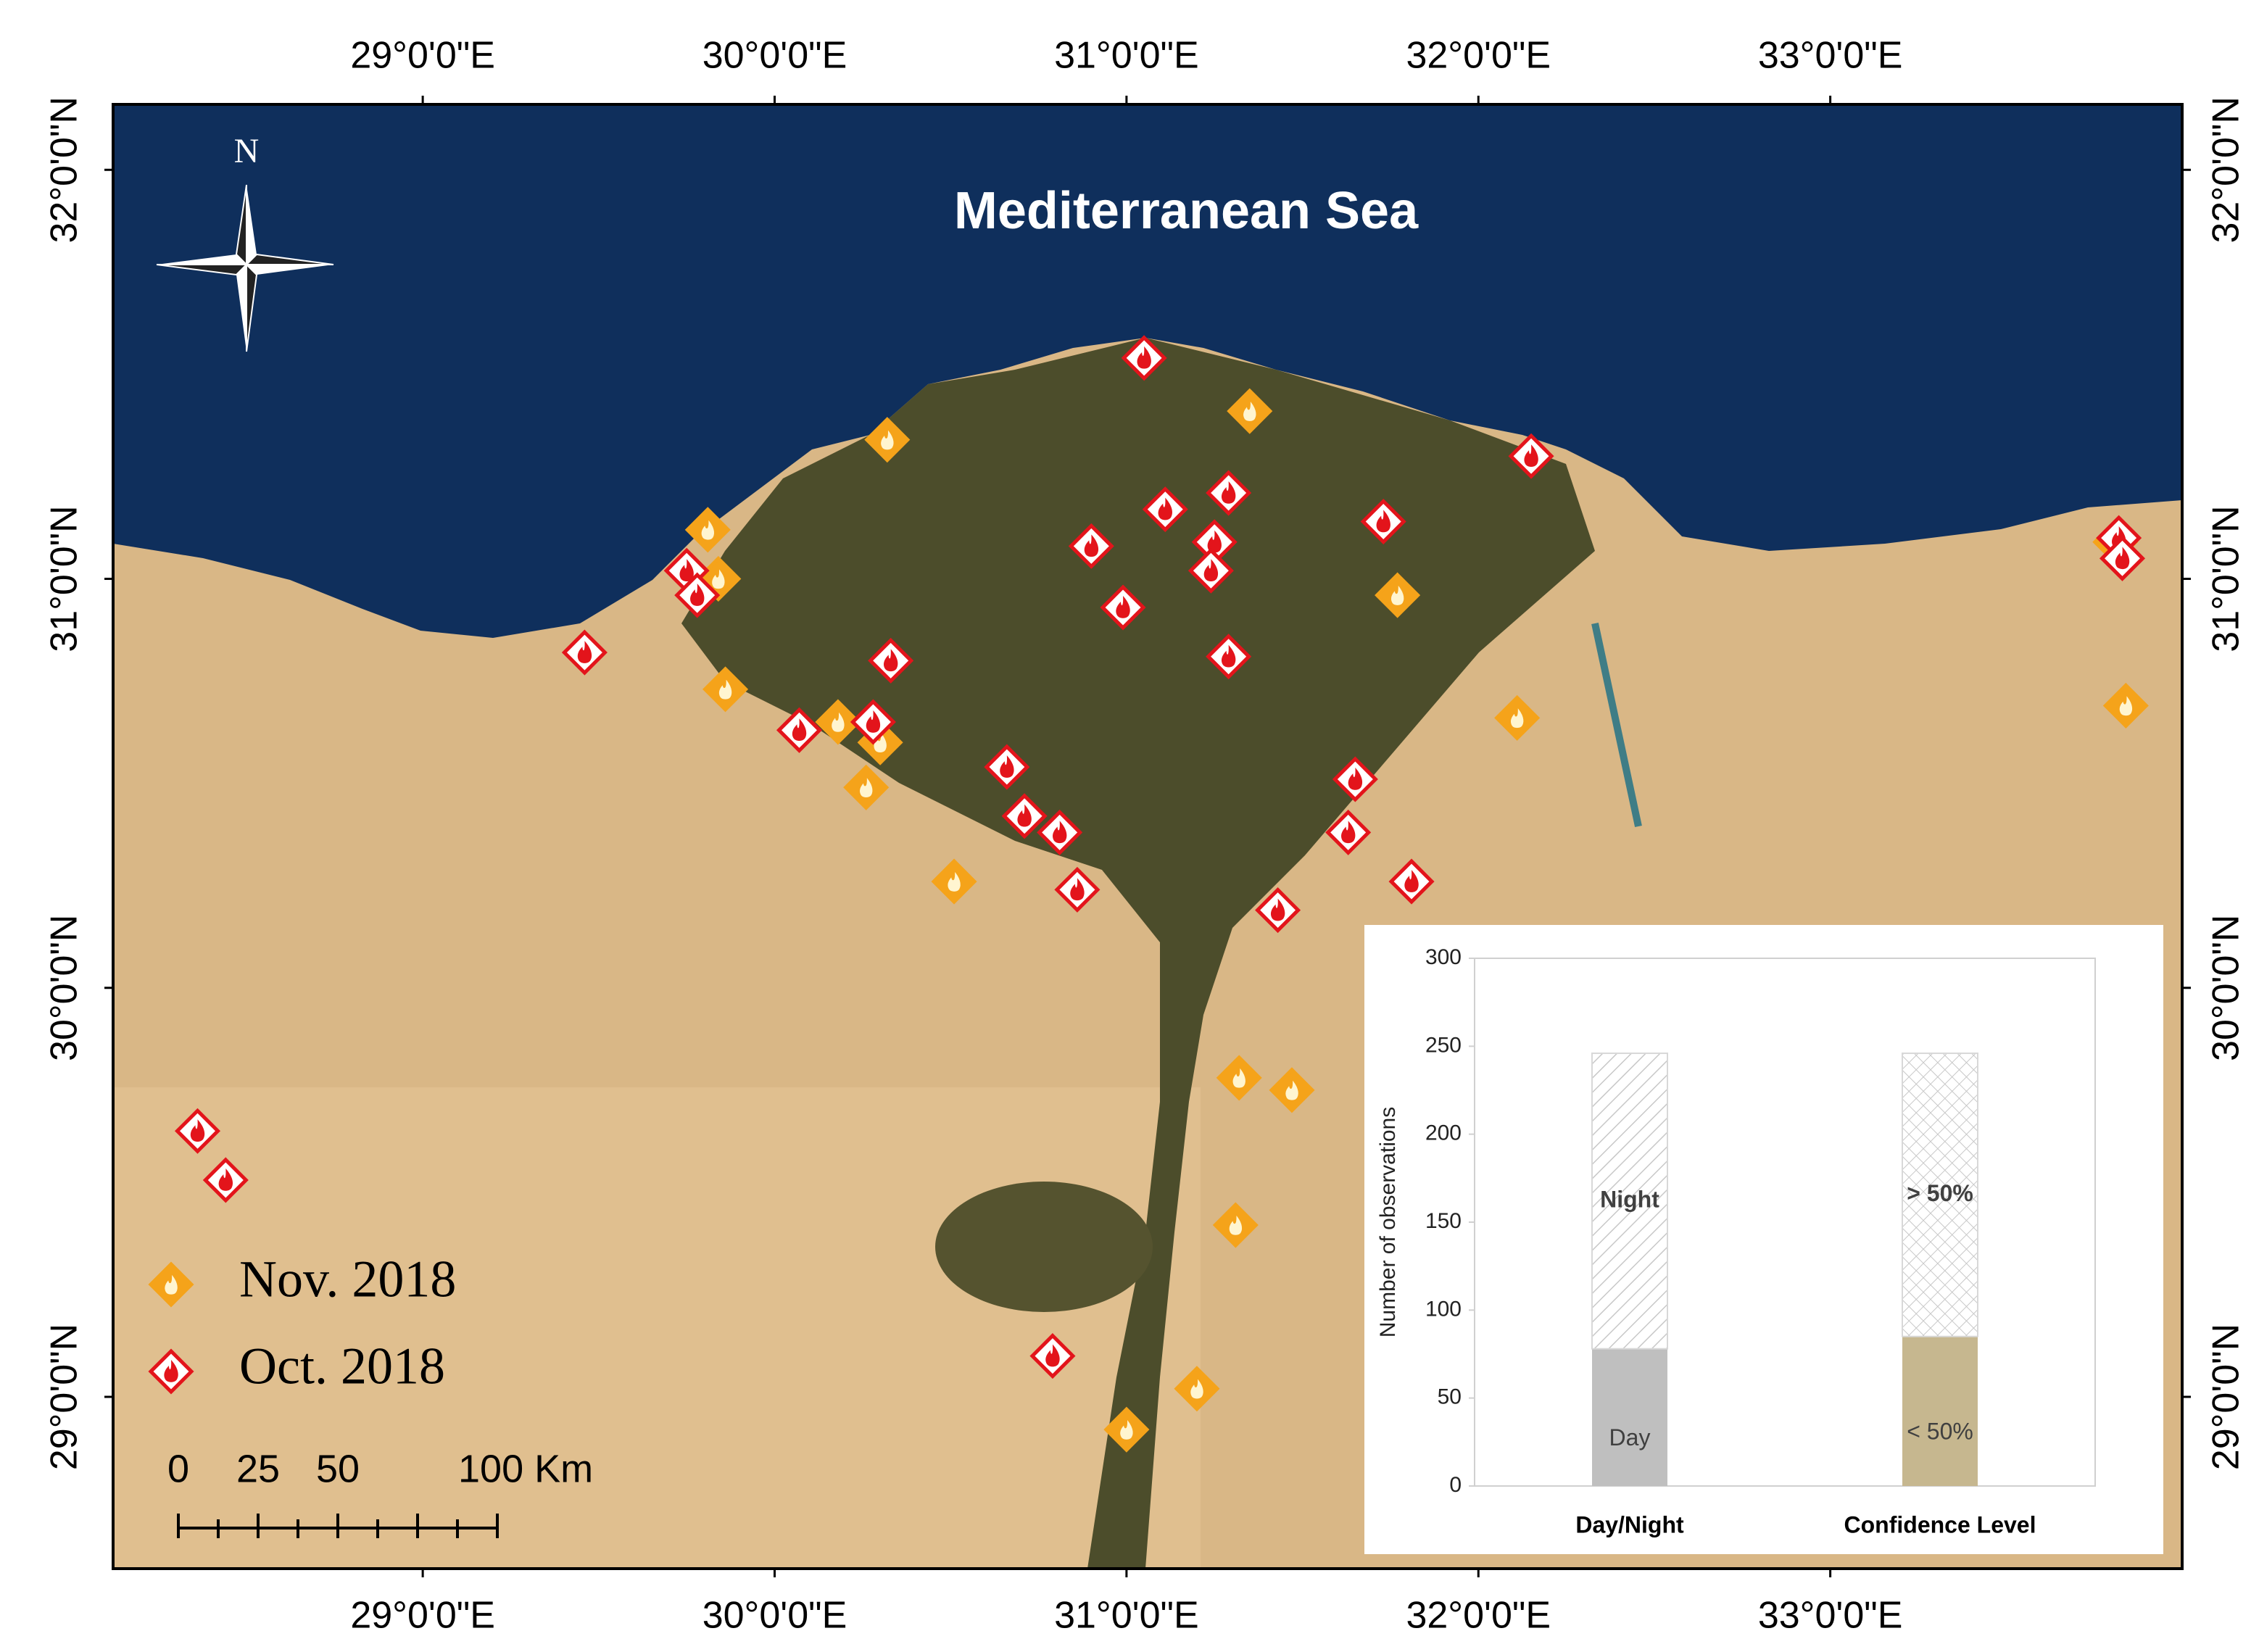 This screenshot has width=2259, height=1652. What do you see at coordinates (1830, 56) in the screenshot?
I see `x-tick-label: 33°0'0"E` at bounding box center [1830, 56].